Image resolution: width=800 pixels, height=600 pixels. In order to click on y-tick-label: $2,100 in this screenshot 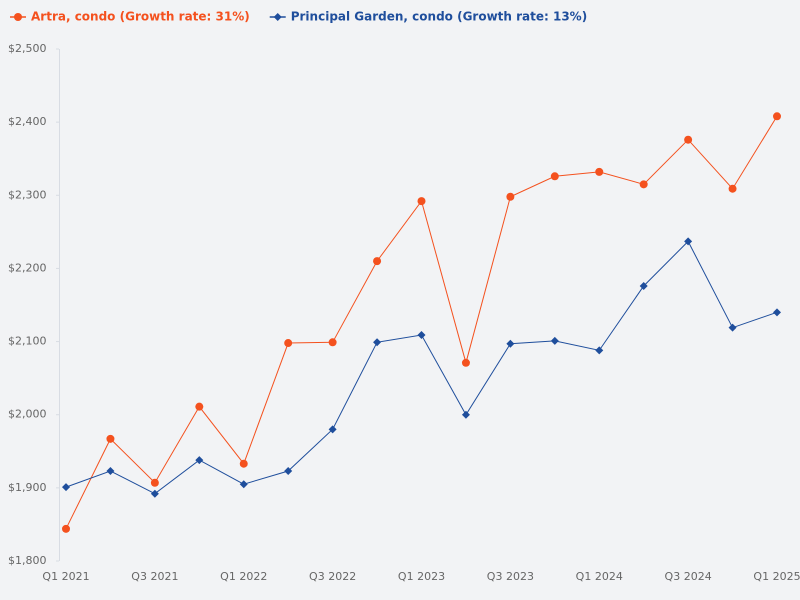, I will do `click(27, 341)`.